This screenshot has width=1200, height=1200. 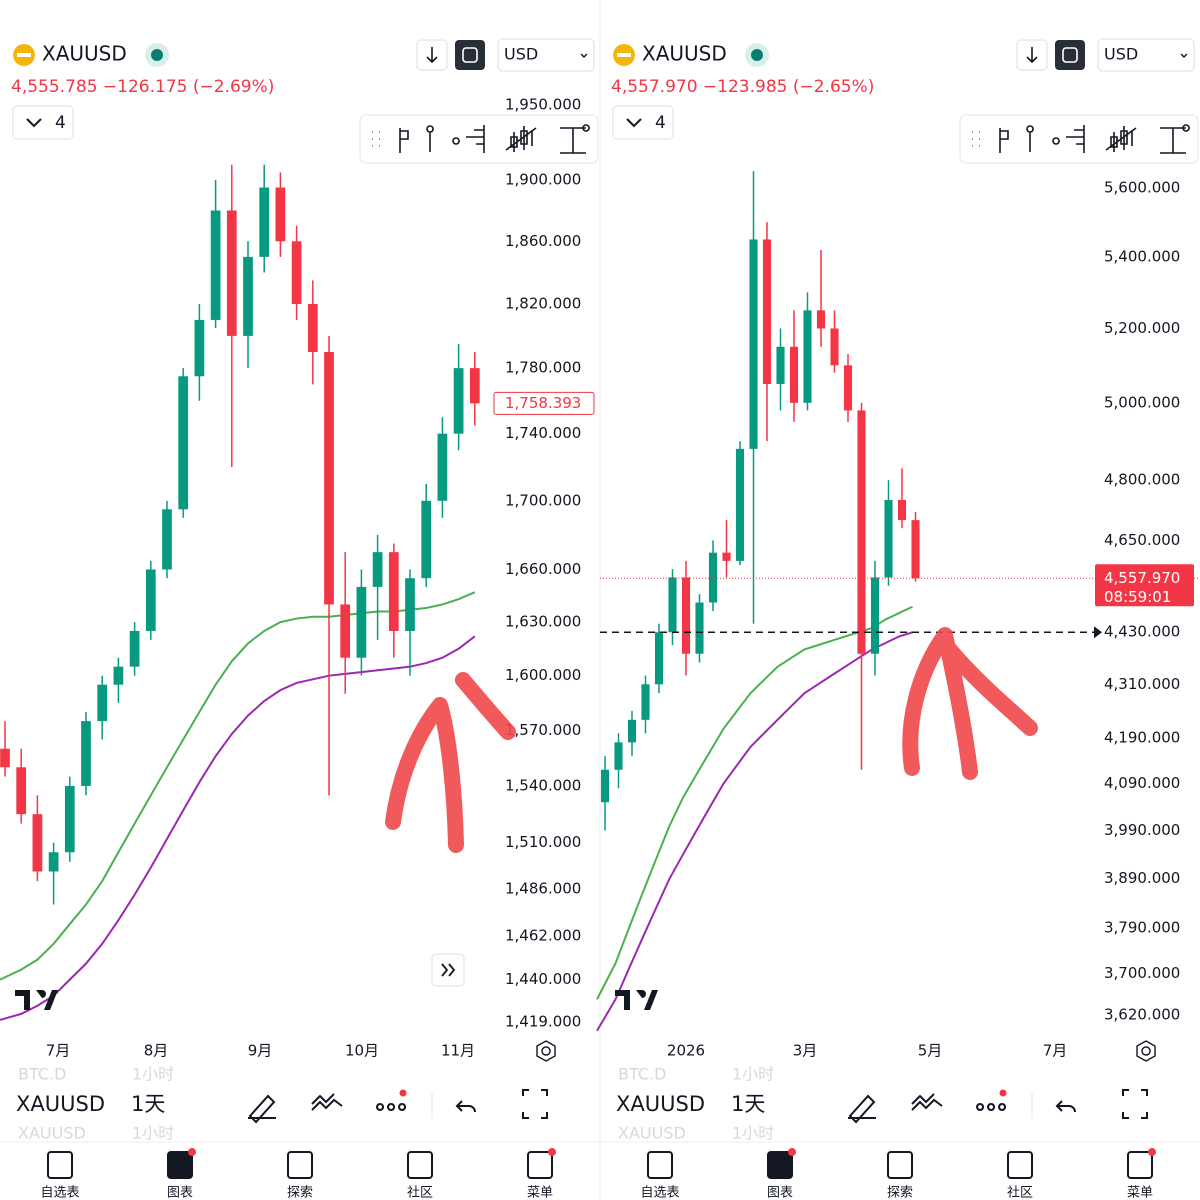 I want to click on x-tick-label: 7月, so click(x=58, y=1051).